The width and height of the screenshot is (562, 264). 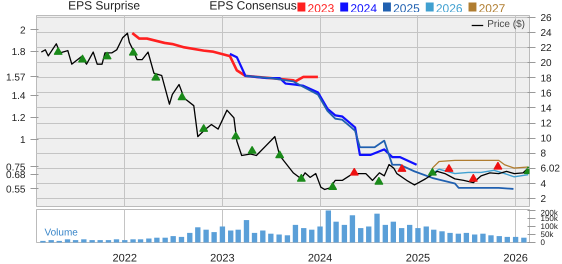 What do you see at coordinates (546, 108) in the screenshot?
I see `y2-tick-label: 14` at bounding box center [546, 108].